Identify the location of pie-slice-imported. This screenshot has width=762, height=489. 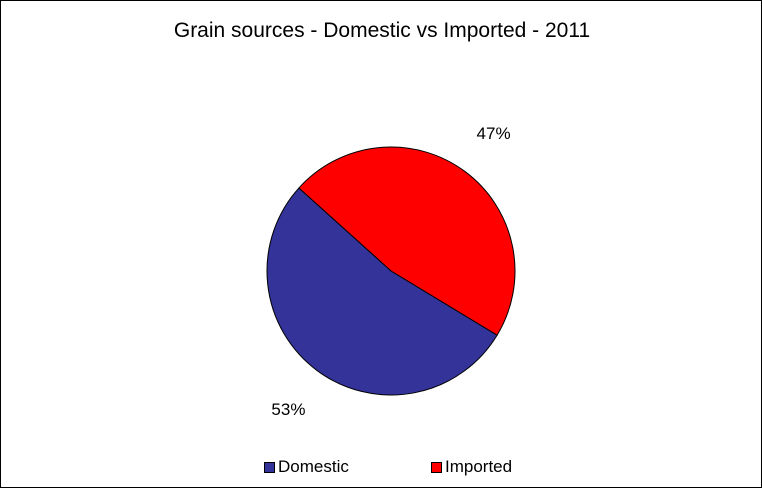
(407, 241).